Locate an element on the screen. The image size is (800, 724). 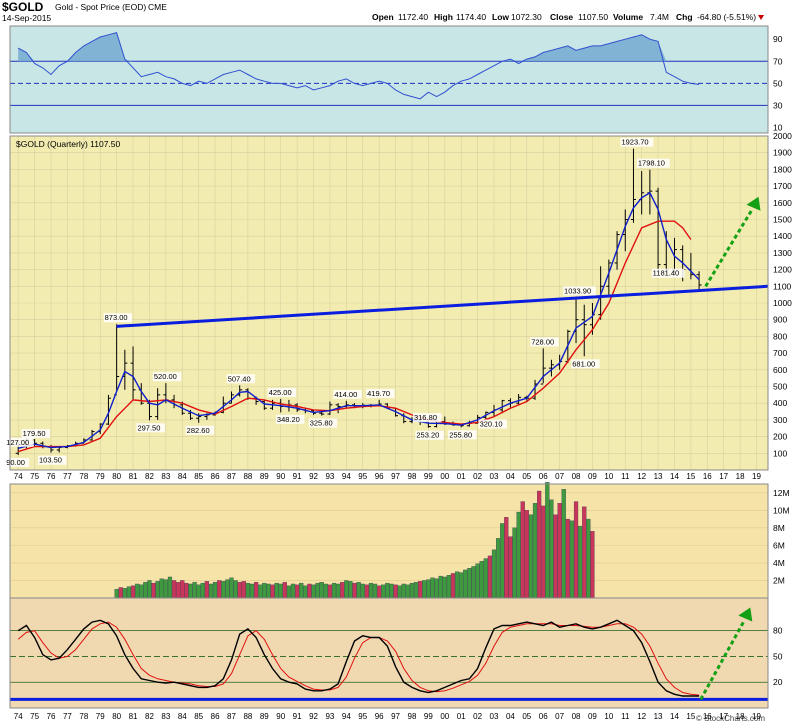
x-tick-label: 08 is located at coordinates (576, 716).